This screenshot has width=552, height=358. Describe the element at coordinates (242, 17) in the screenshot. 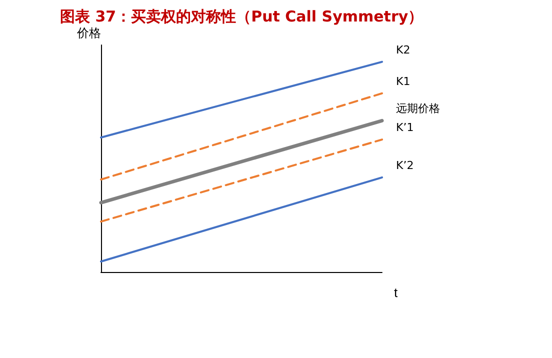

I see `chart-title: 图表 37：买卖权的对称性（Put Call Symmetry）` at that location.